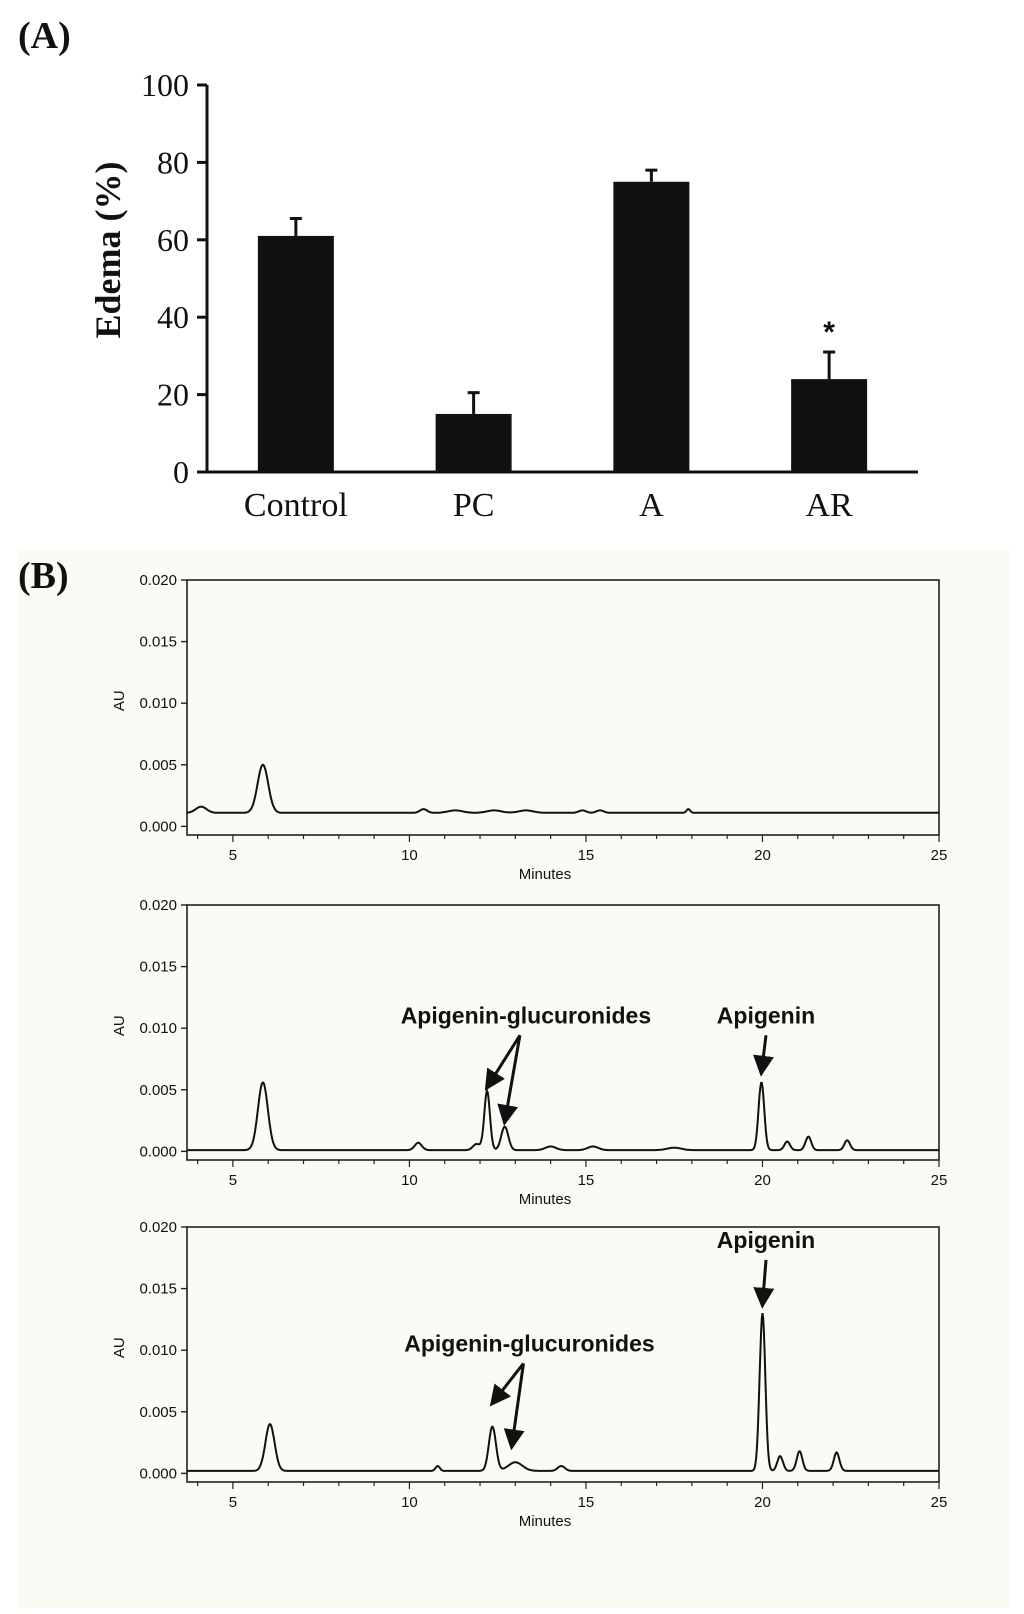 This screenshot has height=1614, width=1024. Describe the element at coordinates (830, 505) in the screenshot. I see `bar-category-label: AR` at that location.